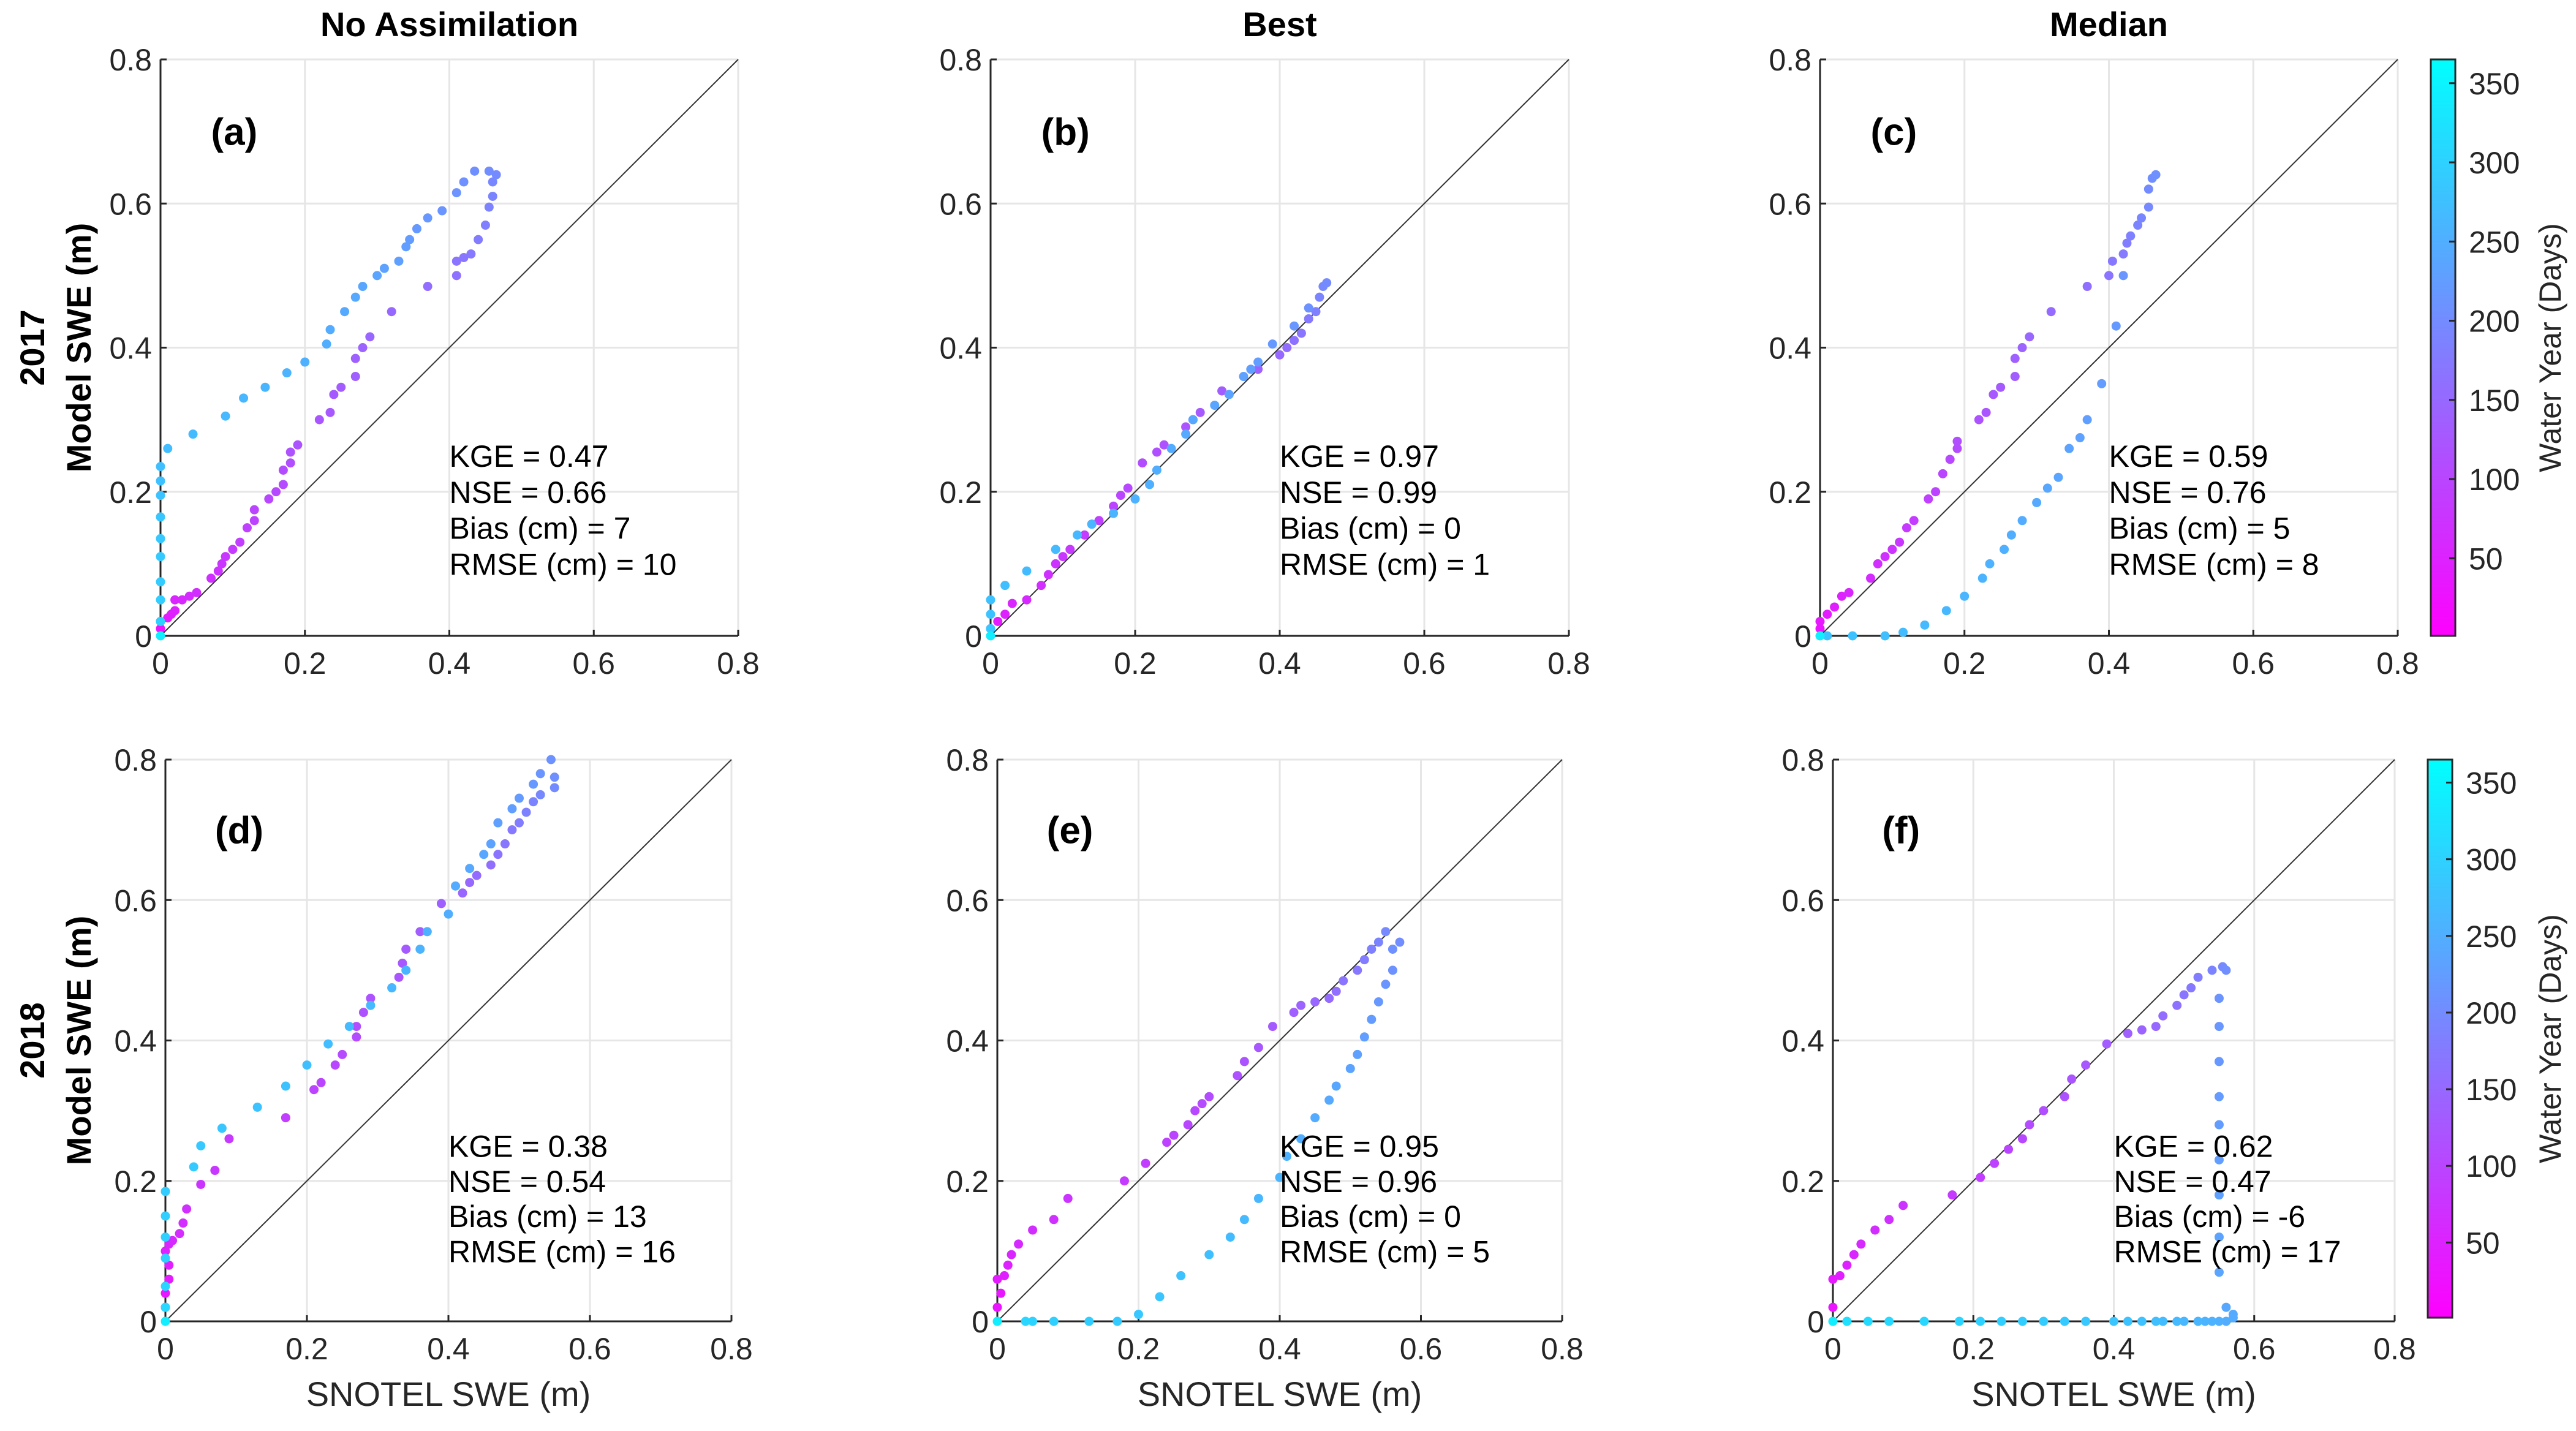  I want to click on stat-text: NSE = 0.66, so click(528, 493).